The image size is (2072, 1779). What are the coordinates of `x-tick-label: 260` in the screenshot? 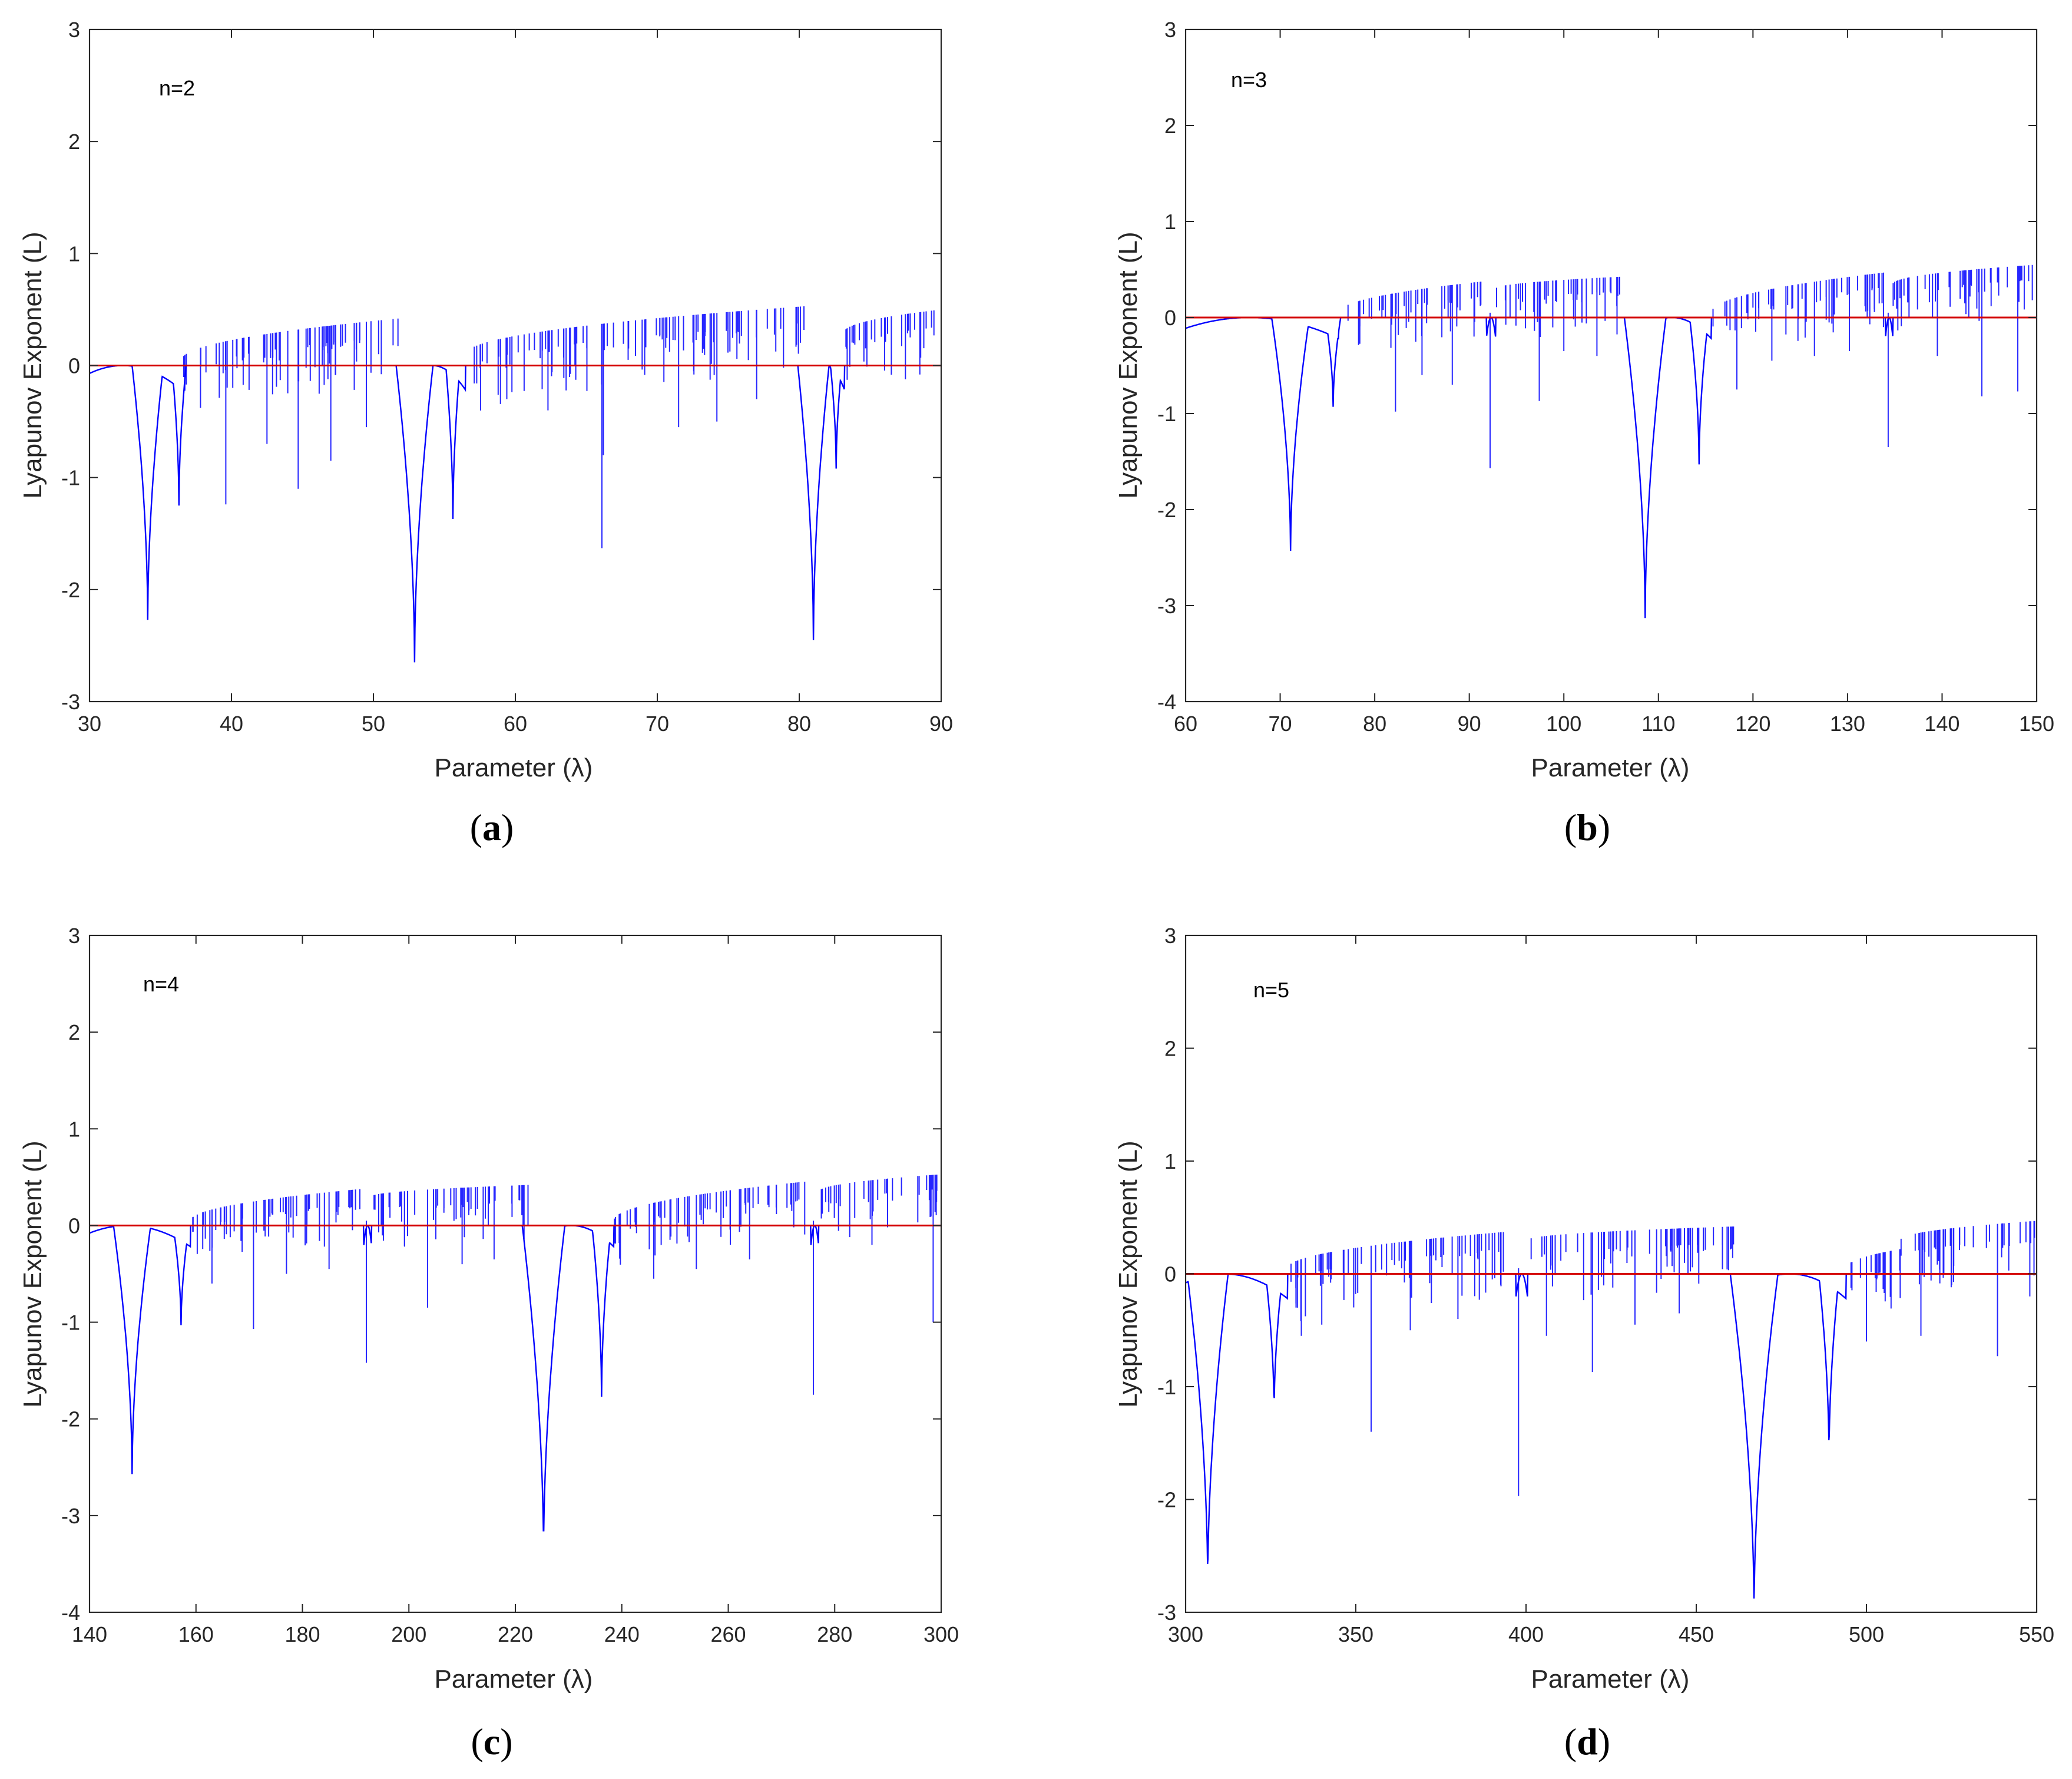 It's located at (728, 1634).